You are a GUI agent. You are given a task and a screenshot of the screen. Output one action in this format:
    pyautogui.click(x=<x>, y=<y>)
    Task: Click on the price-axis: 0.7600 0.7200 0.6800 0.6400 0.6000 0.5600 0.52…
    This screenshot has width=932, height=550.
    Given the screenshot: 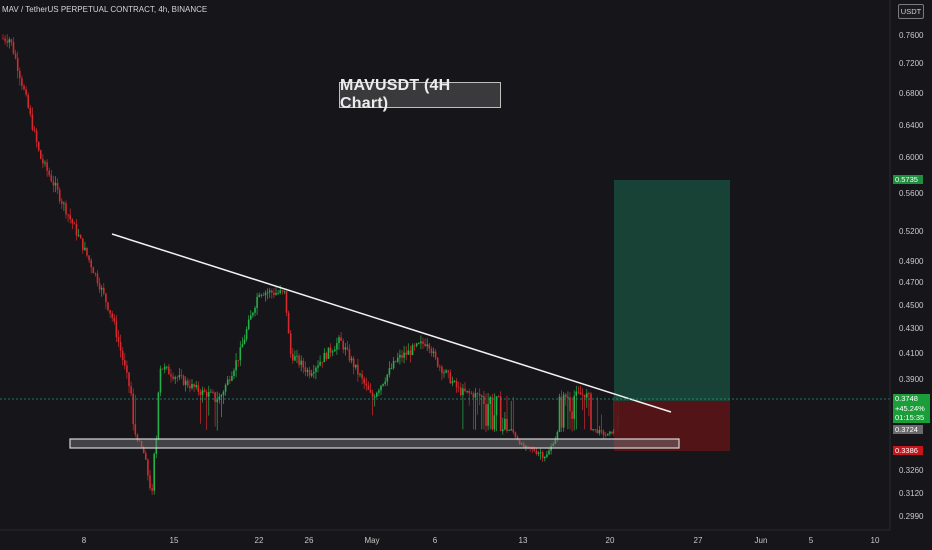 What is the action you would take?
    pyautogui.click(x=911, y=276)
    